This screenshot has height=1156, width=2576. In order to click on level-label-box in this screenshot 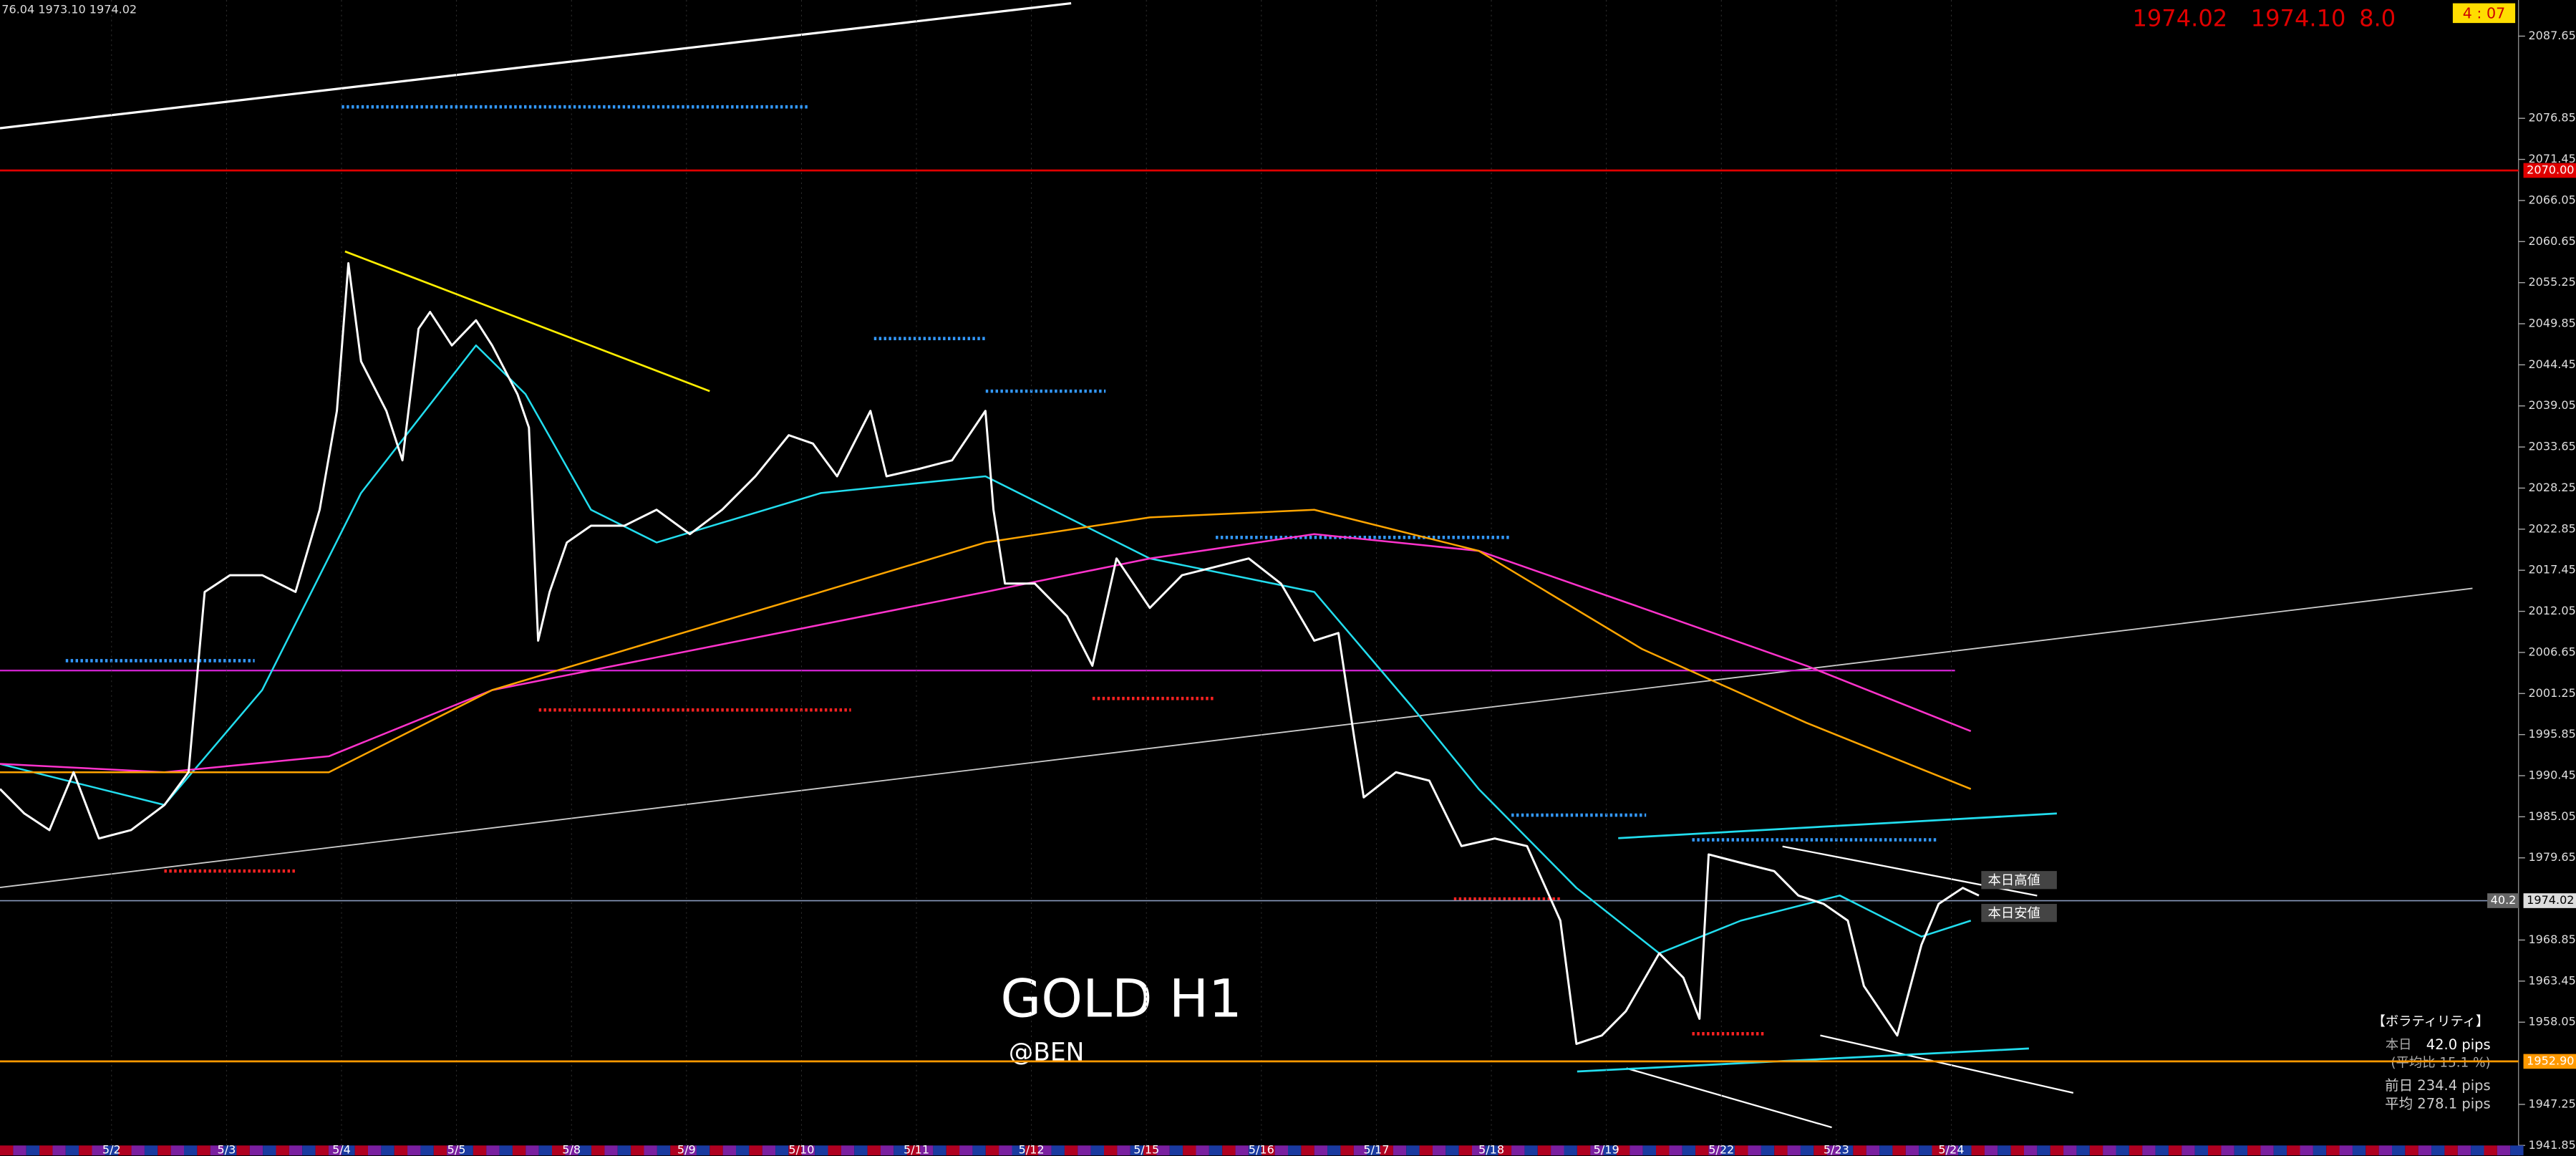, I will do `click(2549, 901)`.